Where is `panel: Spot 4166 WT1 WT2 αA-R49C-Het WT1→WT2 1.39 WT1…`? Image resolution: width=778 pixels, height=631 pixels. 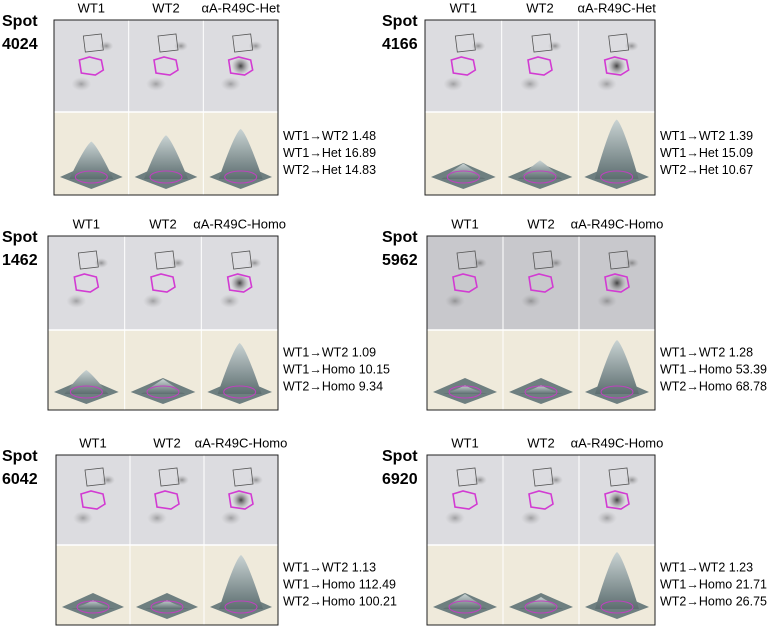
panel: Spot 4166 WT1 WT2 αA-R49C-Het WT1→WT2 1.39 WT1… is located at coordinates (567, 98).